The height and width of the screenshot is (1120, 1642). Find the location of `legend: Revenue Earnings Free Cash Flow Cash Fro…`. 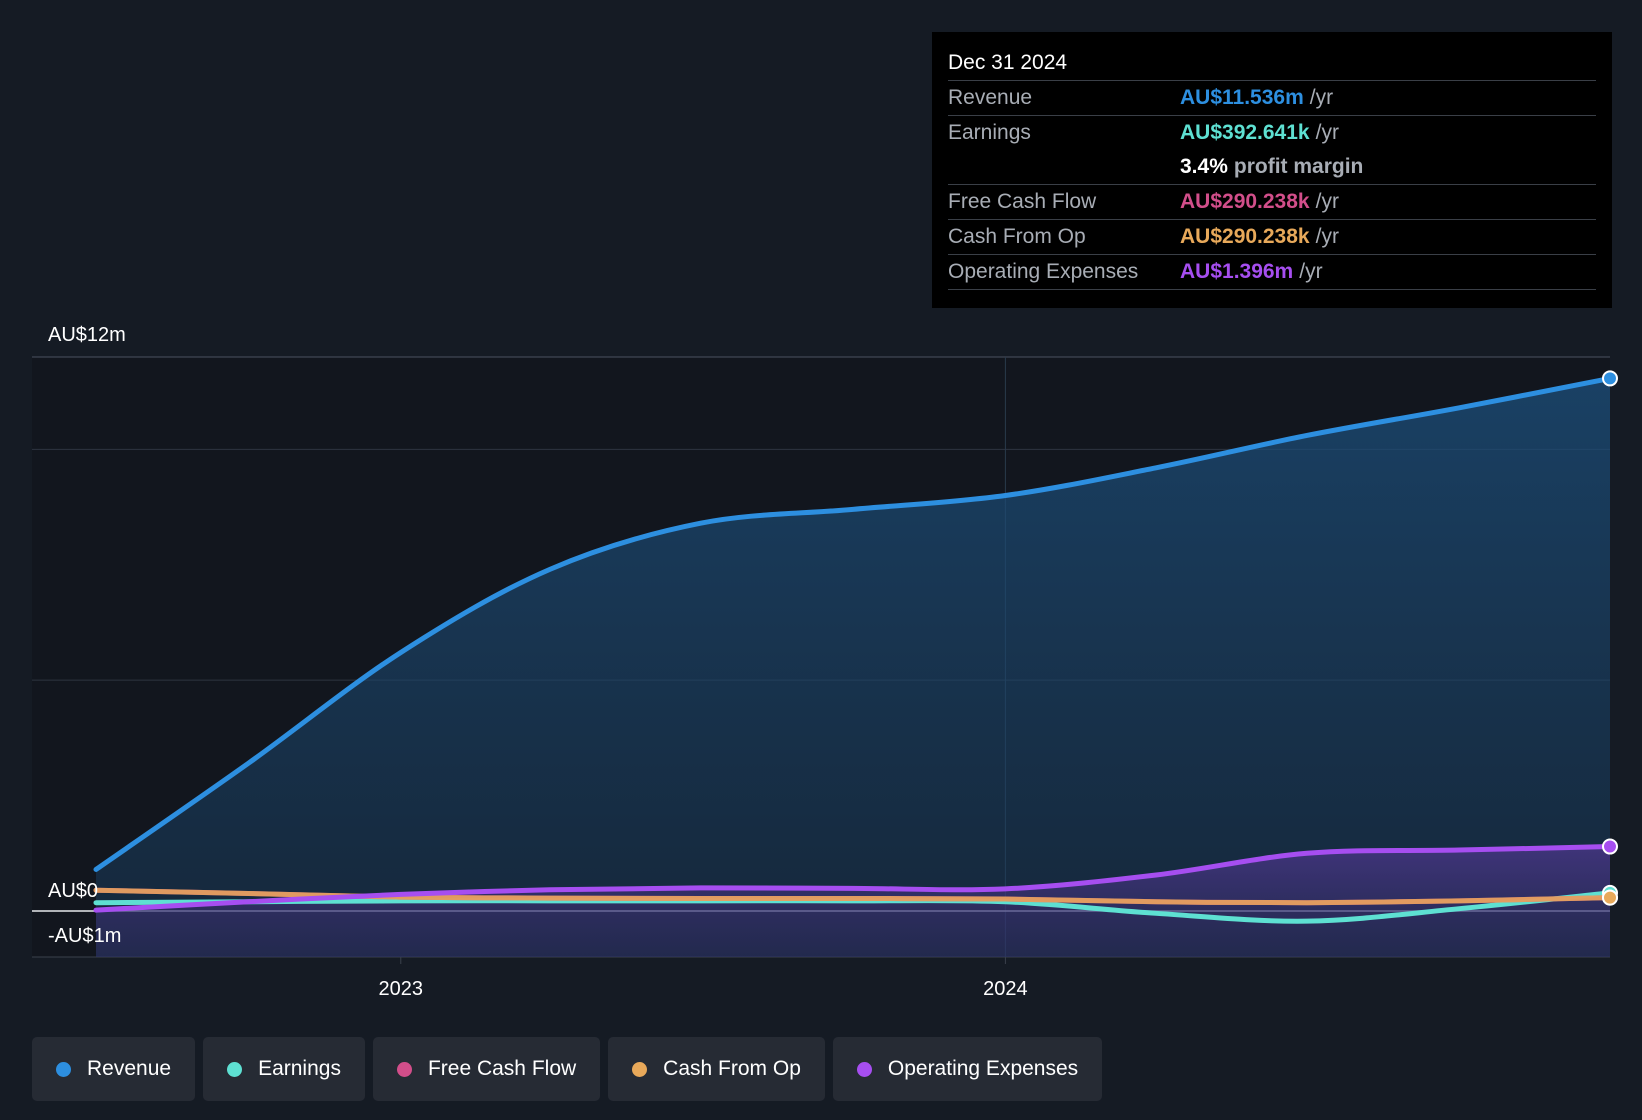

legend: Revenue Earnings Free Cash Flow Cash Fro… is located at coordinates (567, 1069).